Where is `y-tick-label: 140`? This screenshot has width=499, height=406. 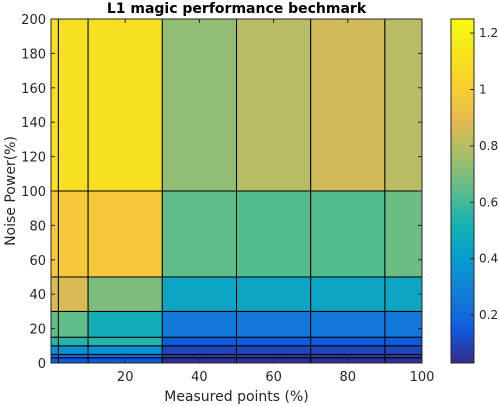 y-tick-label: 140 is located at coordinates (33, 123).